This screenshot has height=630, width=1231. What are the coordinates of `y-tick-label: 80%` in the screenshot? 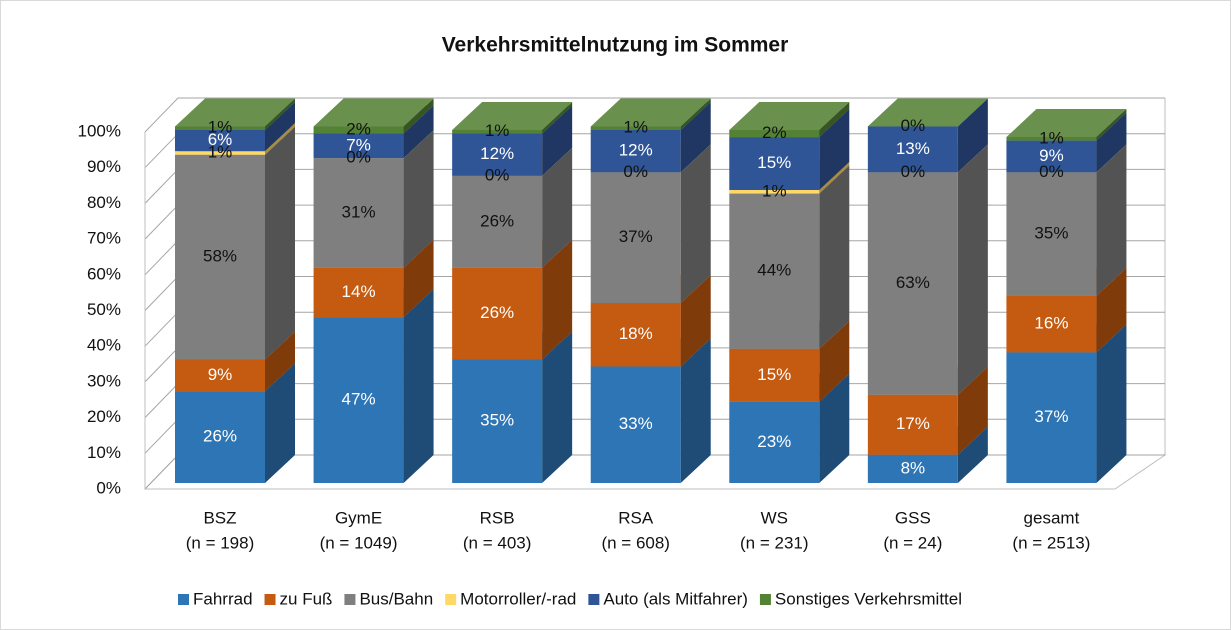 It's located at (104, 202).